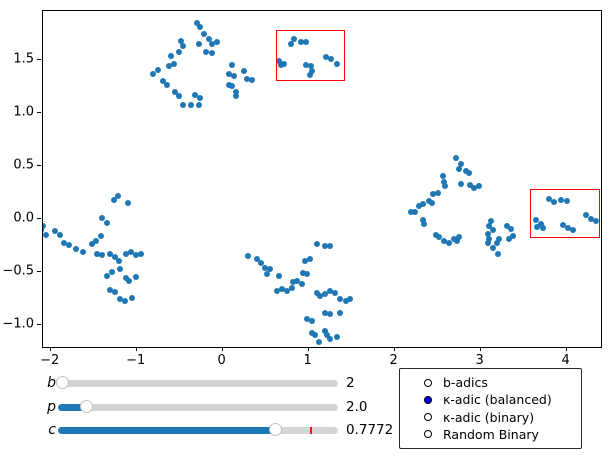 This screenshot has width=614, height=461. Describe the element at coordinates (491, 434) in the screenshot. I see `legend-label: Random Binary` at that location.